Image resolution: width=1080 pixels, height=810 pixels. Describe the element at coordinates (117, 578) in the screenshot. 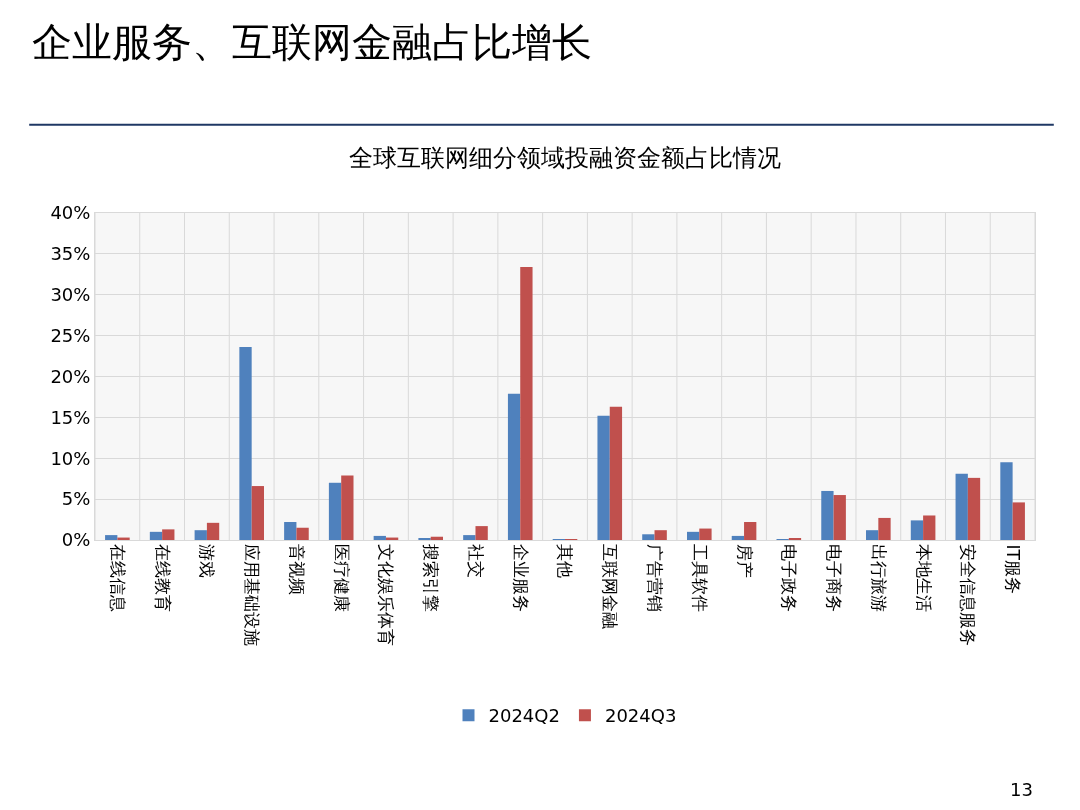

I see `x-tick-label: 在线信息` at that location.